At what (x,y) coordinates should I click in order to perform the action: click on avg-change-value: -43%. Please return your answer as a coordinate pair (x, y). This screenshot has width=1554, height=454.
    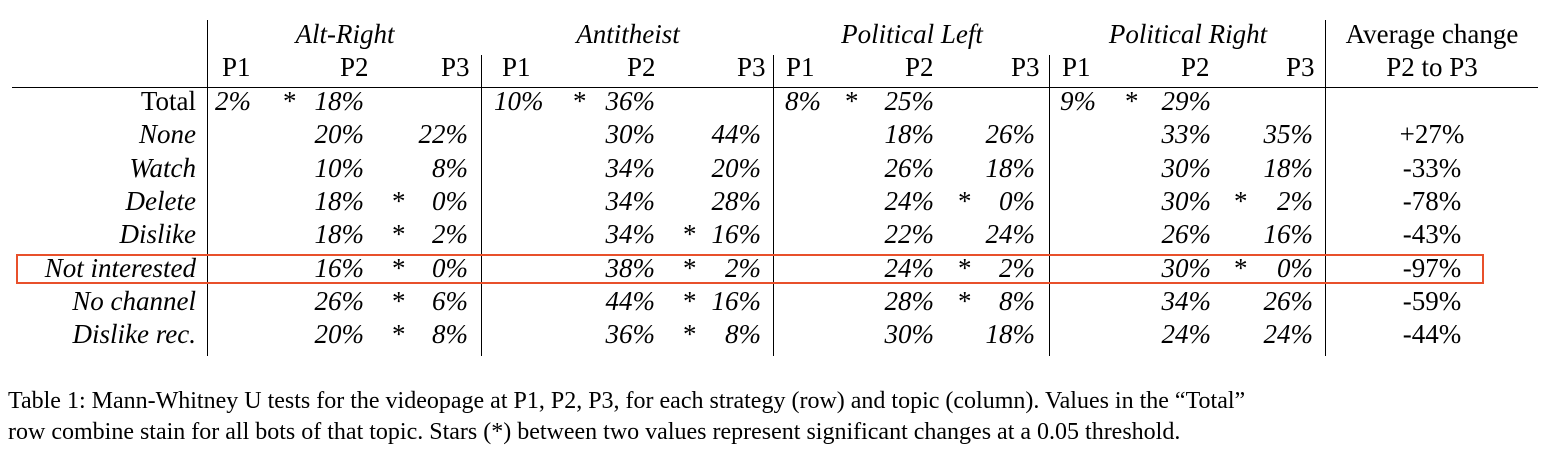
    Looking at the image, I should click on (1432, 234).